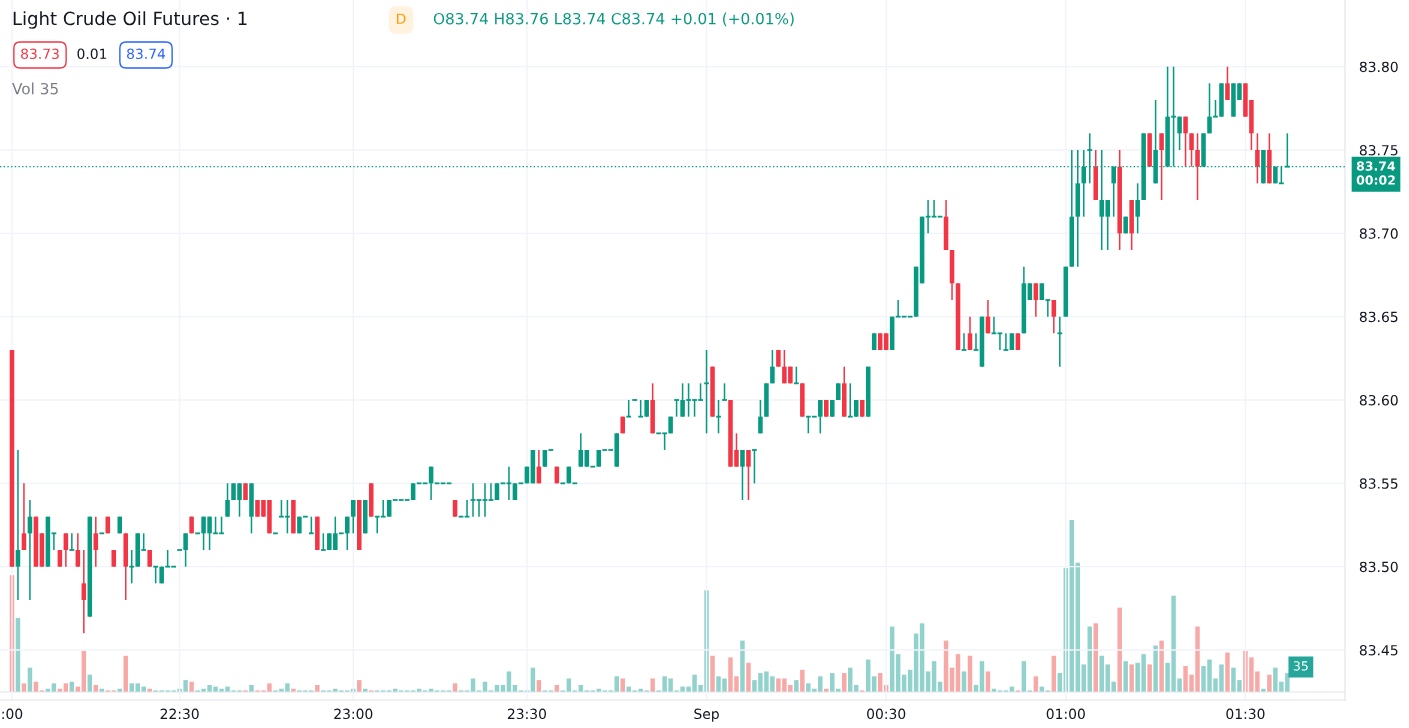 The image size is (1409, 728). Describe the element at coordinates (1376, 173) in the screenshot. I see `ref-line-label: 83.74 00:02` at that location.